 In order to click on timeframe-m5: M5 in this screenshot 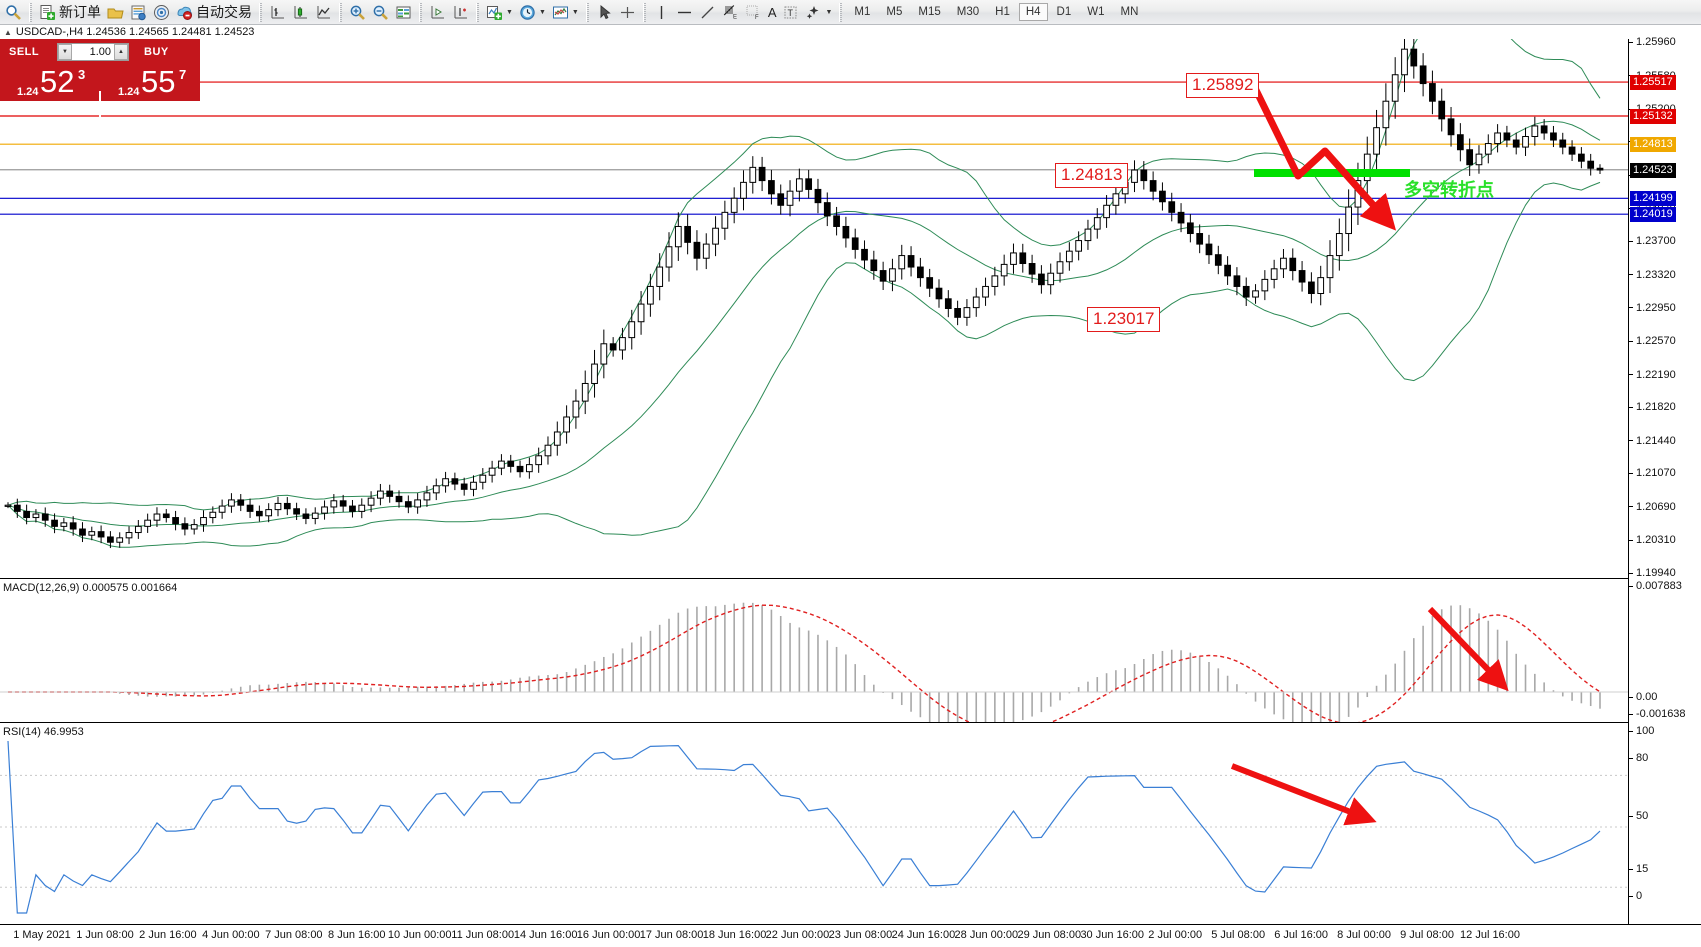, I will do `click(894, 12)`.